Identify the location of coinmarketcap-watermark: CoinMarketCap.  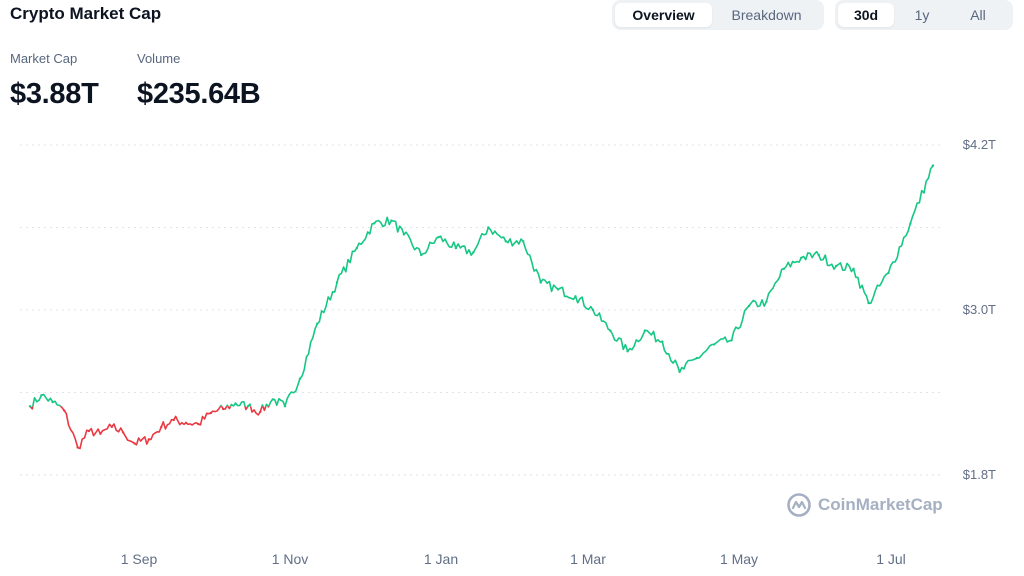
(864, 505).